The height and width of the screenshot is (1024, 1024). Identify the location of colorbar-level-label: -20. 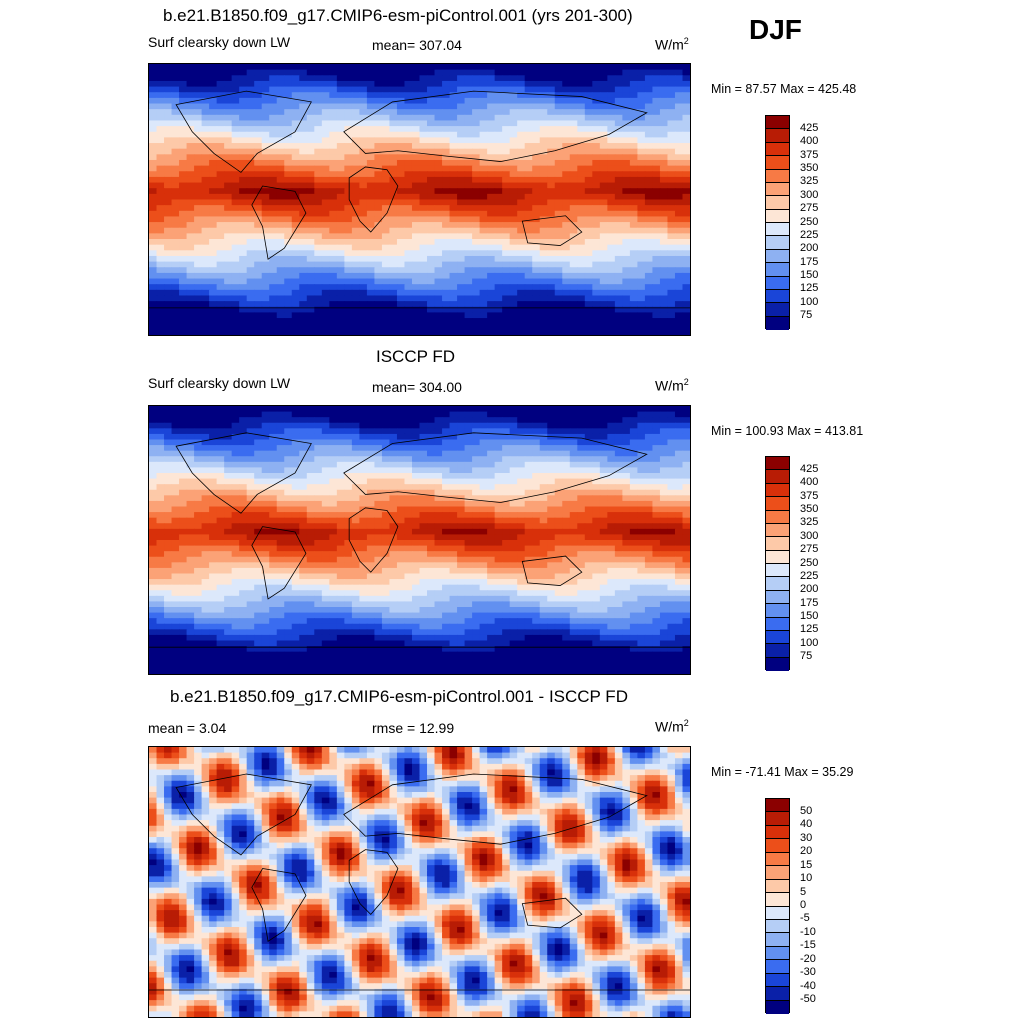
(808, 958).